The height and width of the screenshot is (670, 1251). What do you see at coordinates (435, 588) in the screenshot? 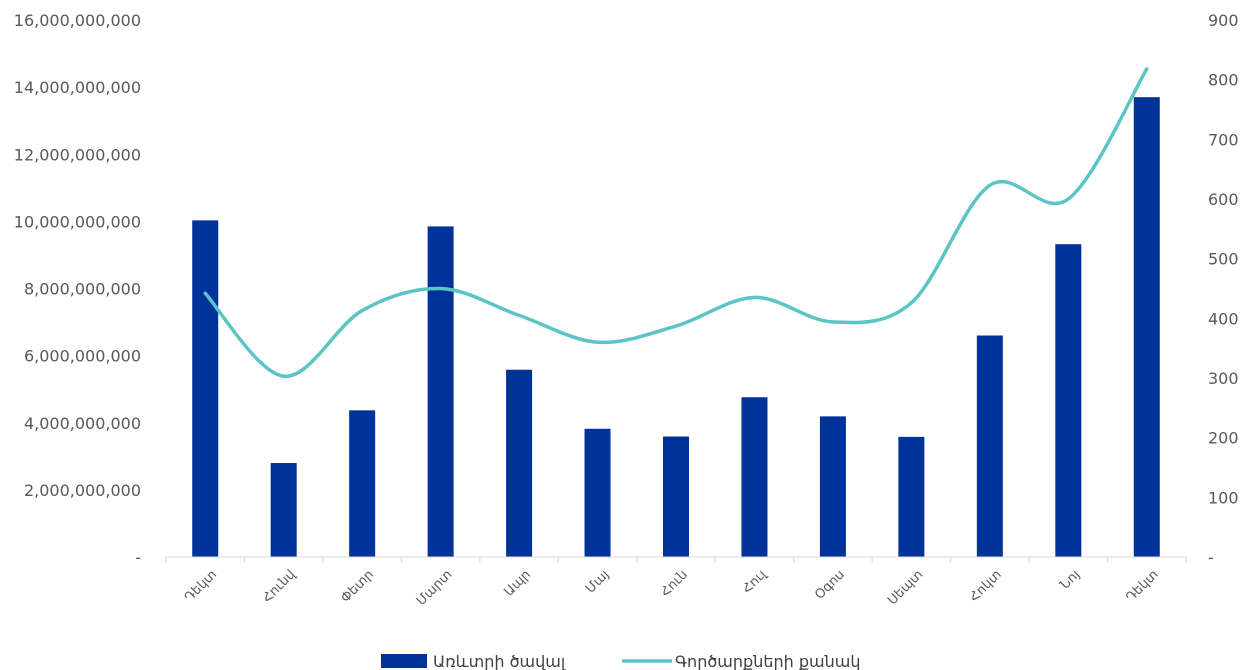
I see `category-label: Մարտ` at bounding box center [435, 588].